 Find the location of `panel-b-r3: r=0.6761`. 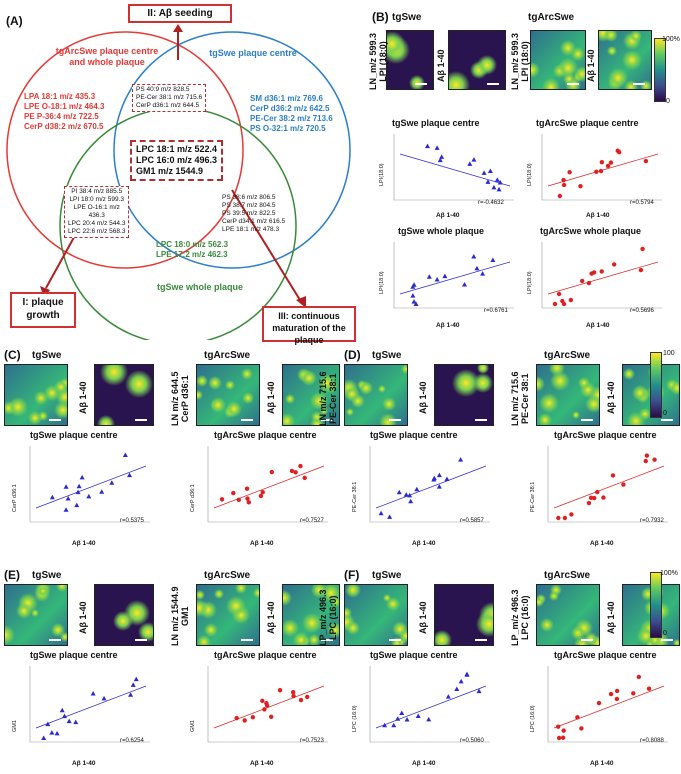

panel-b-r3: r=0.6761 is located at coordinates (496, 311).